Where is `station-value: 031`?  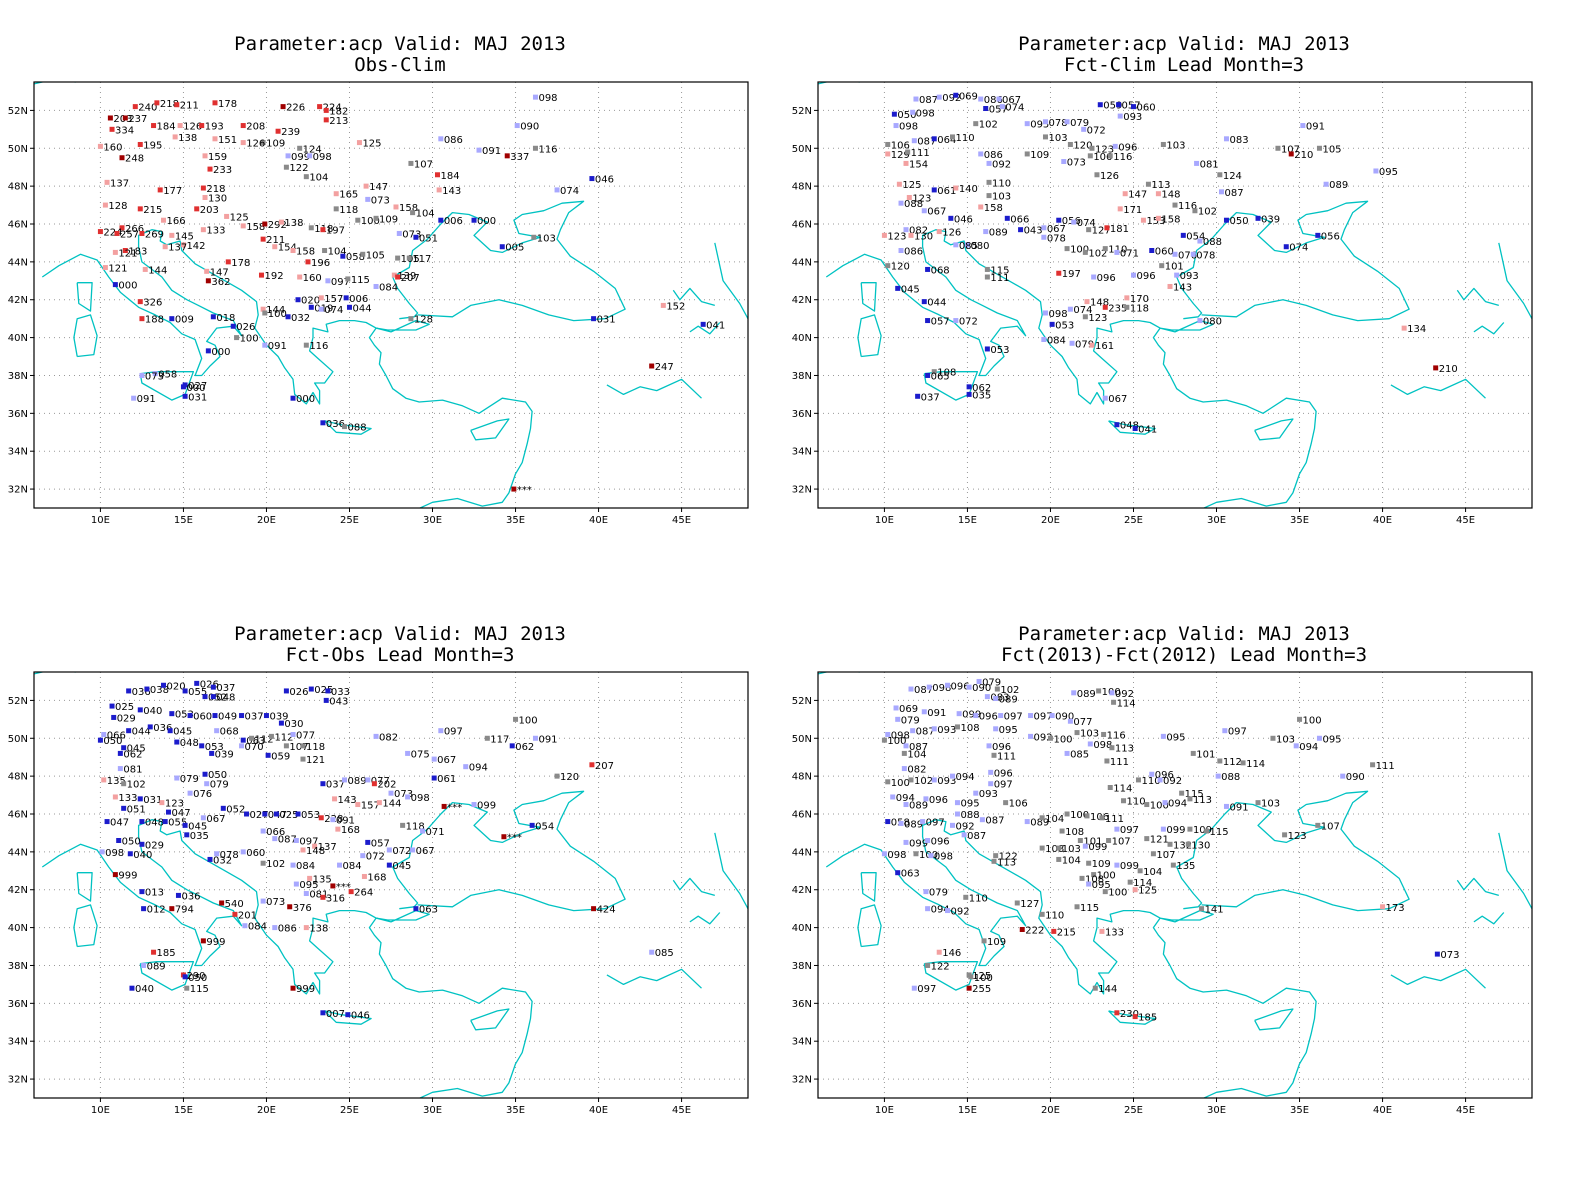
station-value: 031 is located at coordinates (197, 397).